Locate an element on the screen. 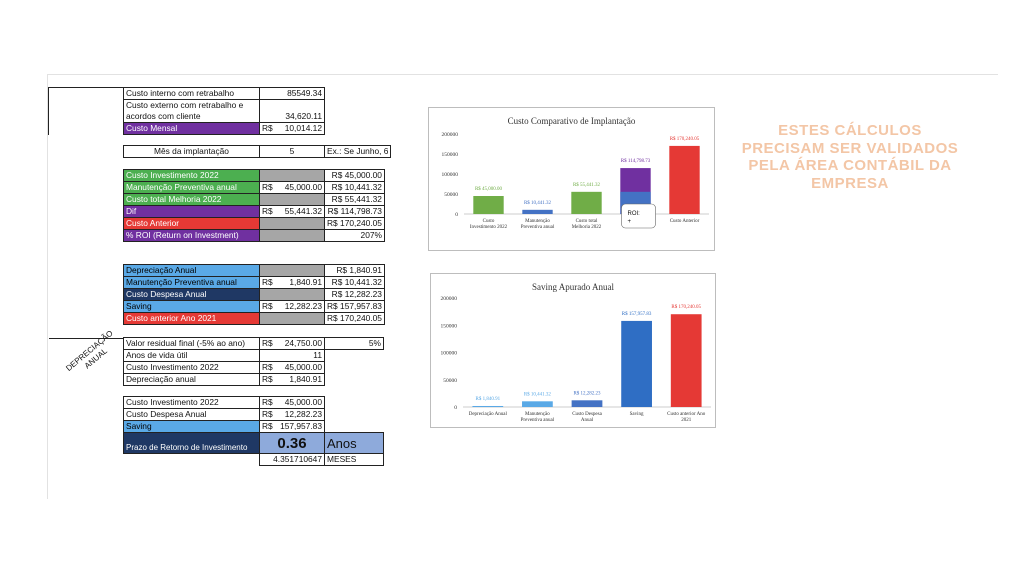 The width and height of the screenshot is (1024, 574). cell-label: Custo total Melhoria 2022 is located at coordinates (191, 199).